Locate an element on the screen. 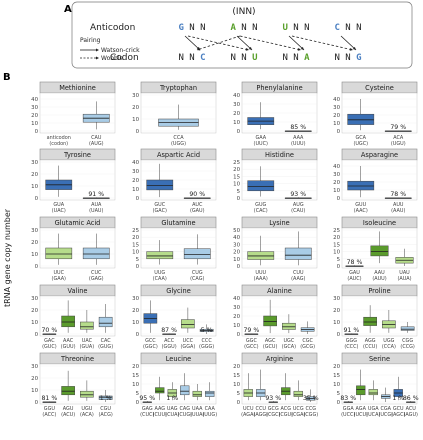 This screenshot has width=423, height=440. wobble-arrow-1-head is located at coordinates (199, 49).